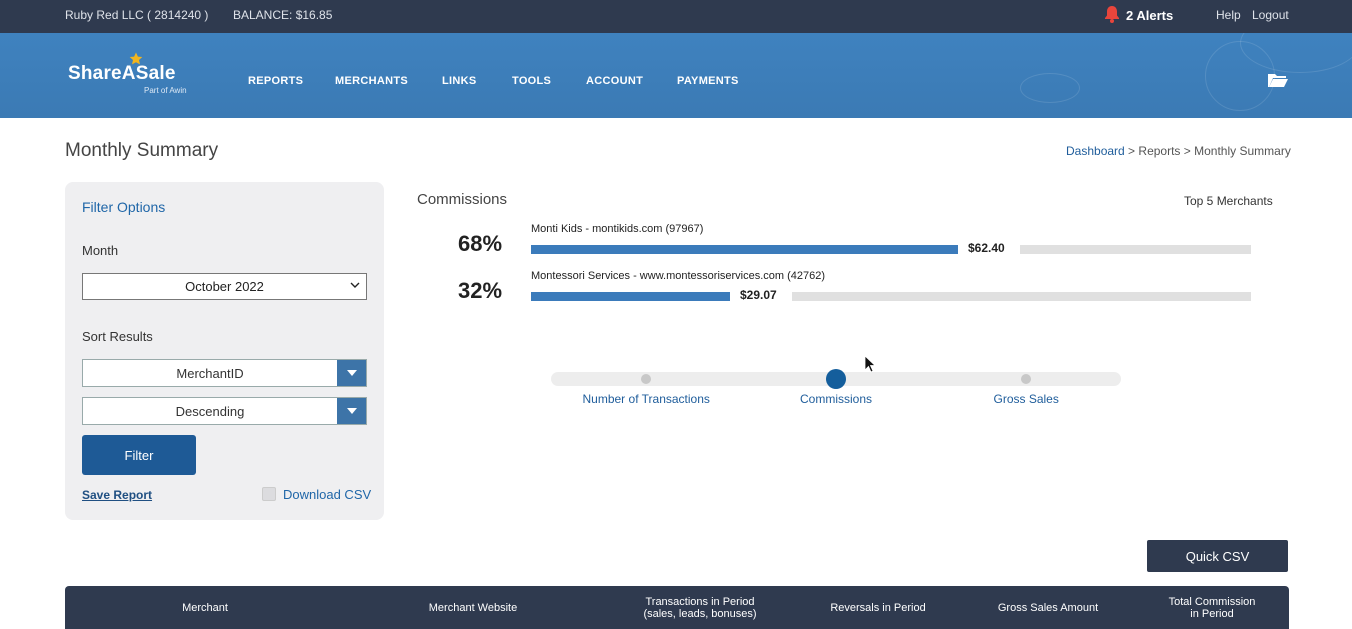 This screenshot has height=629, width=1352. What do you see at coordinates (1150, 15) in the screenshot?
I see `alerts-label: 2 Alerts` at bounding box center [1150, 15].